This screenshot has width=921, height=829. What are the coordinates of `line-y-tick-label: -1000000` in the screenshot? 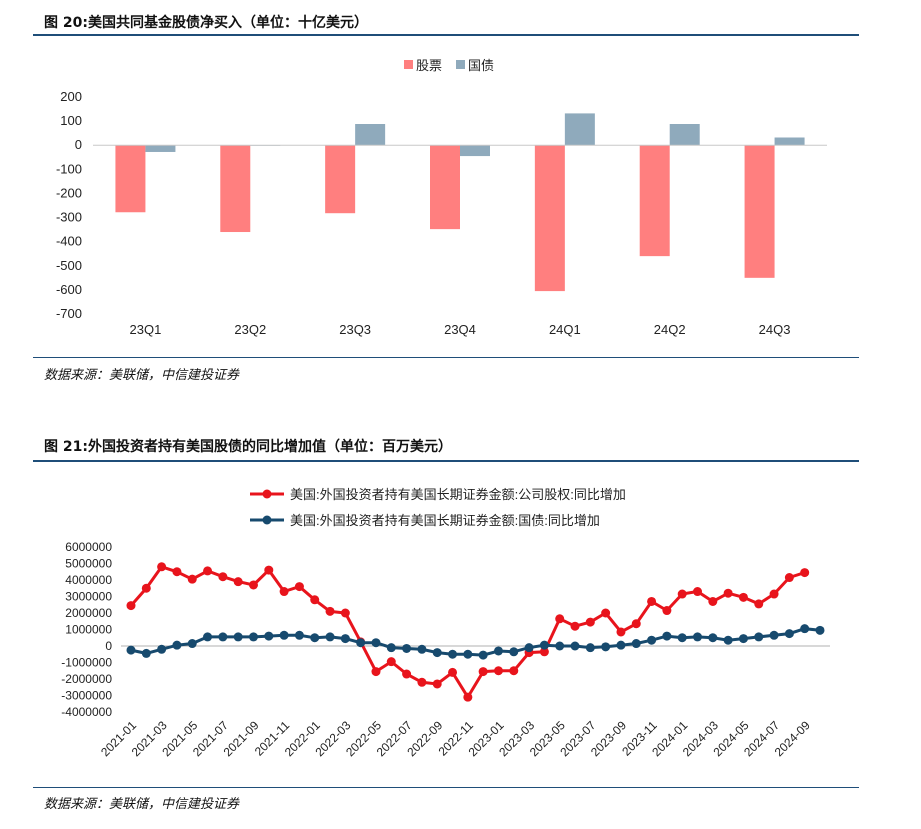 It's located at (86, 663).